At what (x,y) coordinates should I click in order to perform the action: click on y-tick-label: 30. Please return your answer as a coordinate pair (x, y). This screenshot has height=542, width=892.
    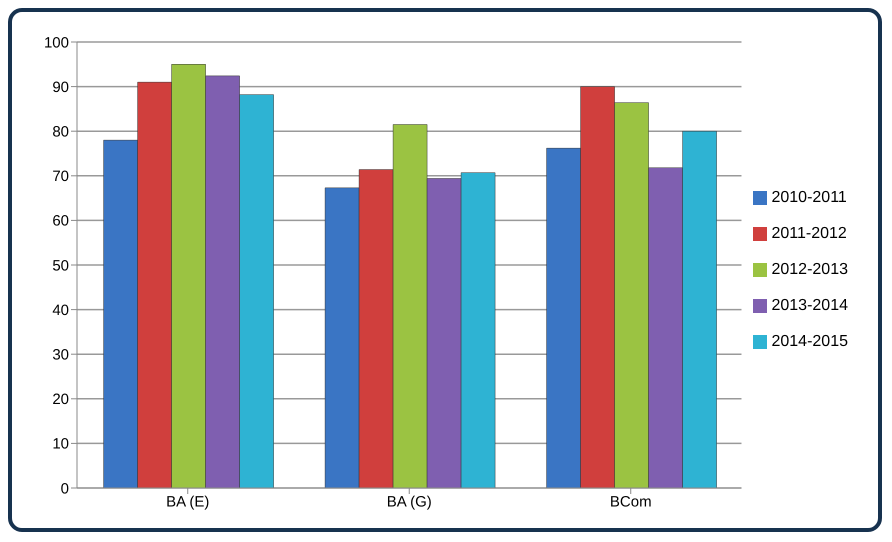
    Looking at the image, I should click on (60, 355).